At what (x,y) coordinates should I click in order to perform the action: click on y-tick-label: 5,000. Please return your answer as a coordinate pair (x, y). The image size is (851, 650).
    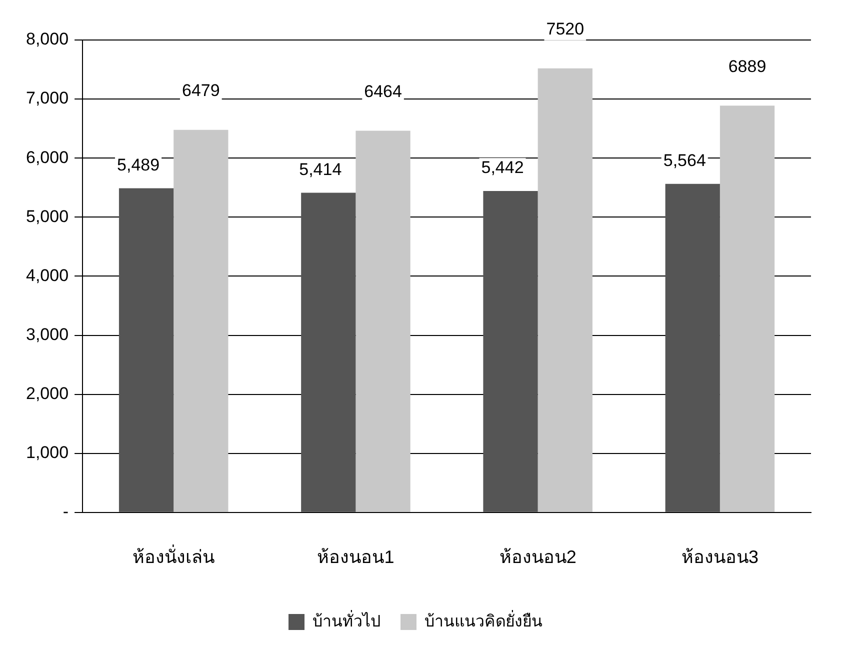
    Looking at the image, I should click on (47, 216).